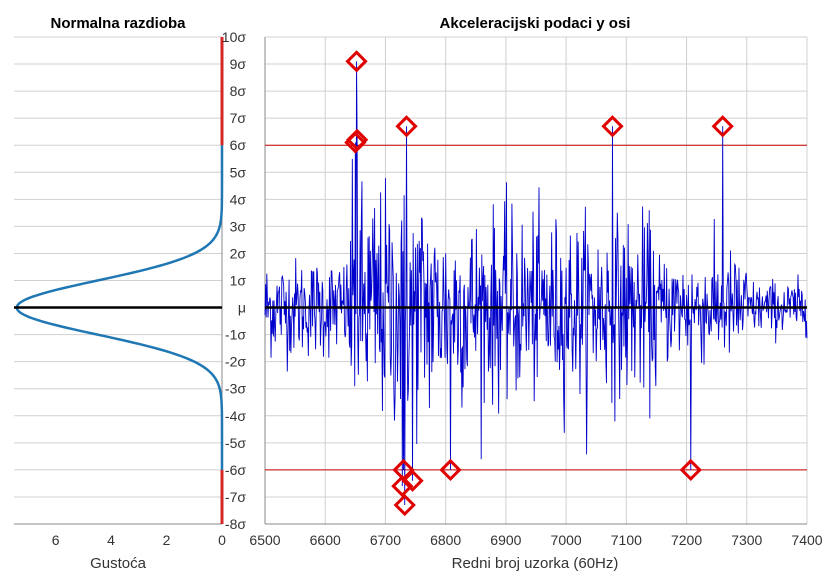 This screenshot has width=831, height=579. Describe the element at coordinates (242, 308) in the screenshot. I see `y-tick-label: μ` at that location.